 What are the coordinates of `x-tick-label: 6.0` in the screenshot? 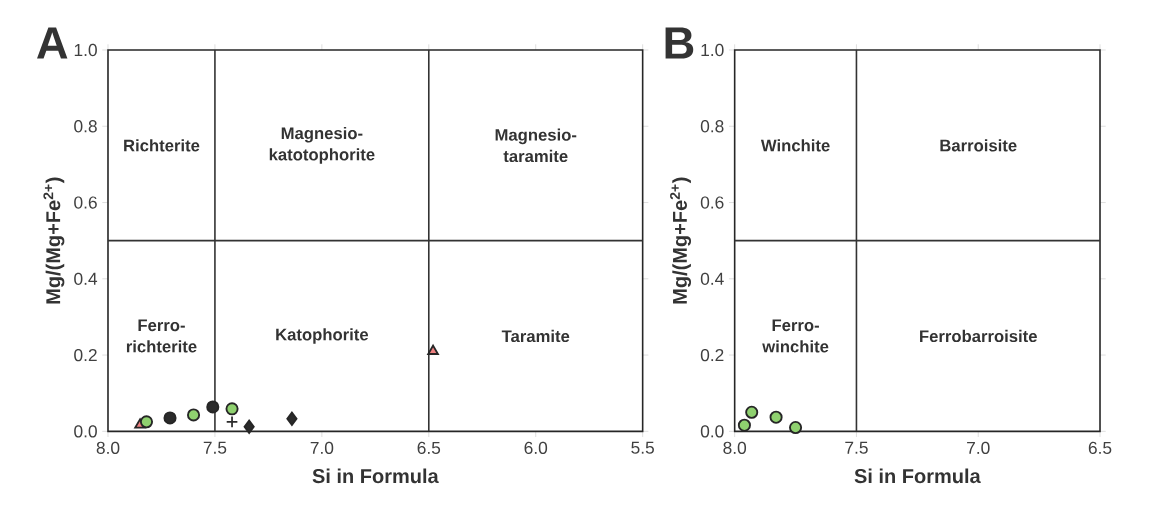 It's located at (536, 447).